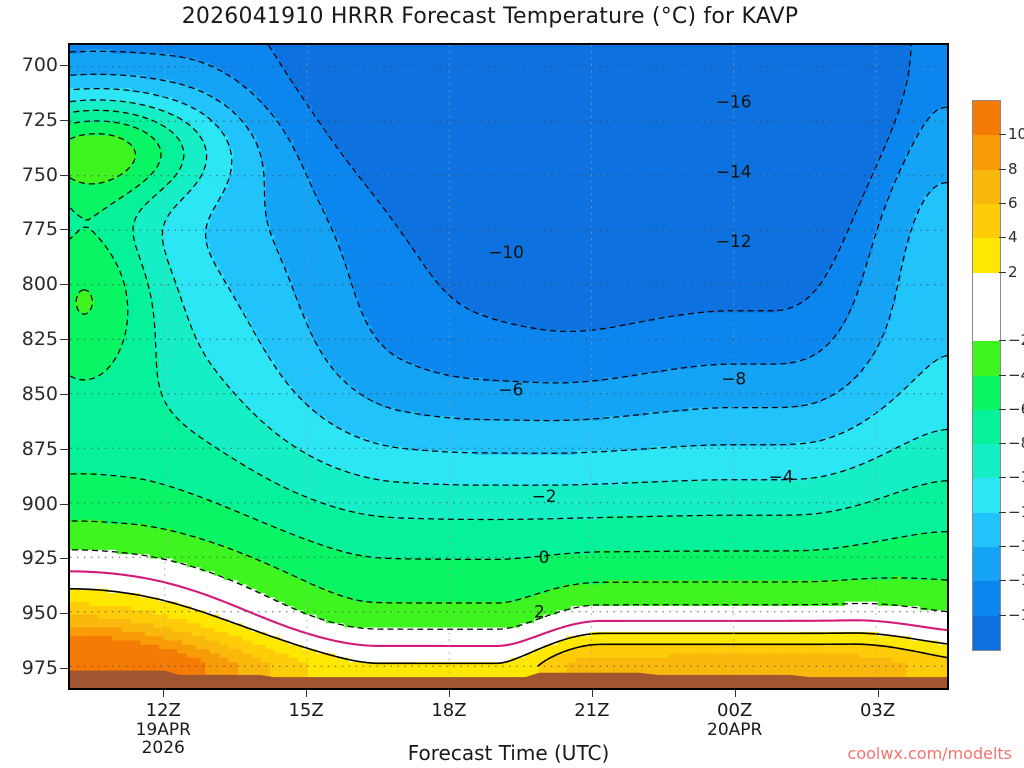  I want to click on x-axis-time: 21Z, so click(592, 710).